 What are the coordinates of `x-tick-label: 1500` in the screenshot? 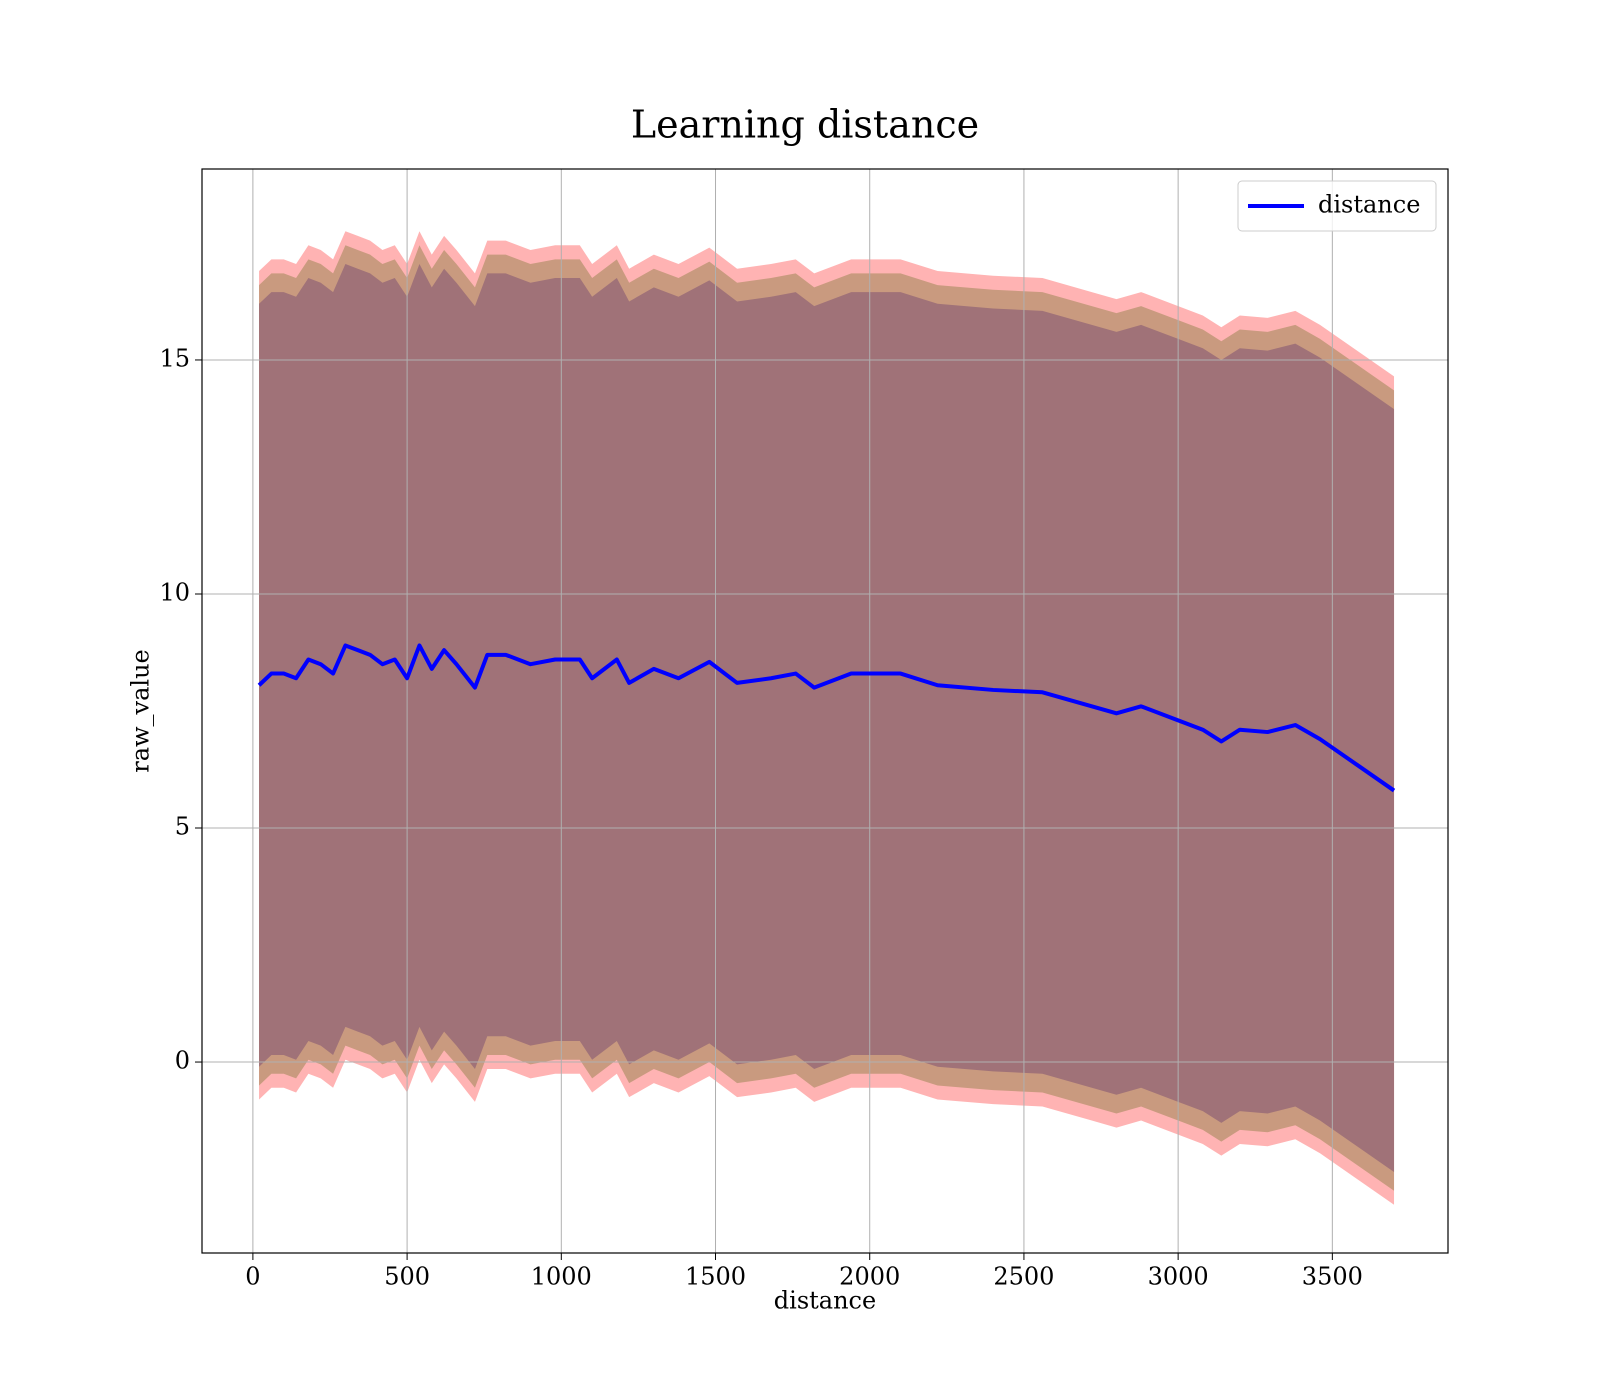 It's located at (715, 1277).